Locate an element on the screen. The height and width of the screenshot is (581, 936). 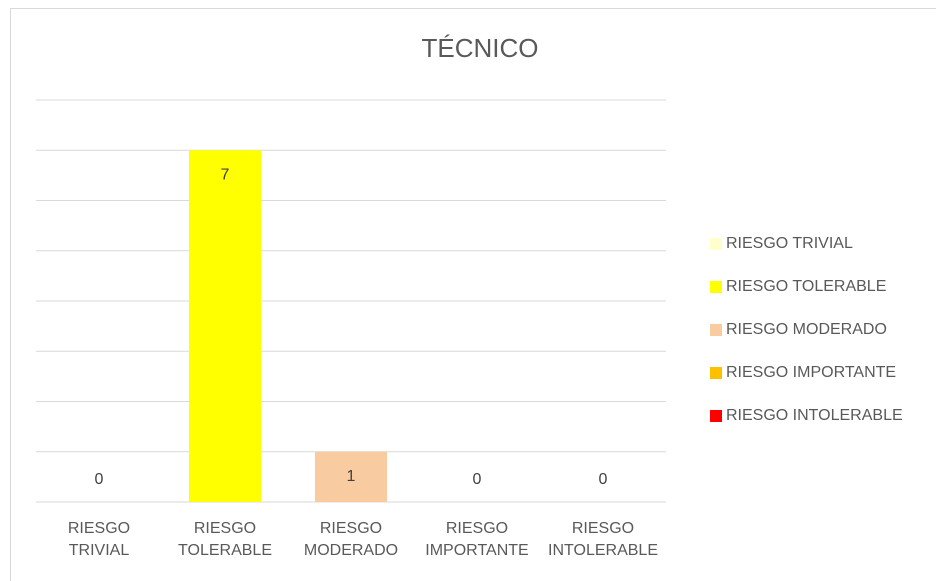
data-label: 1 is located at coordinates (351, 476).